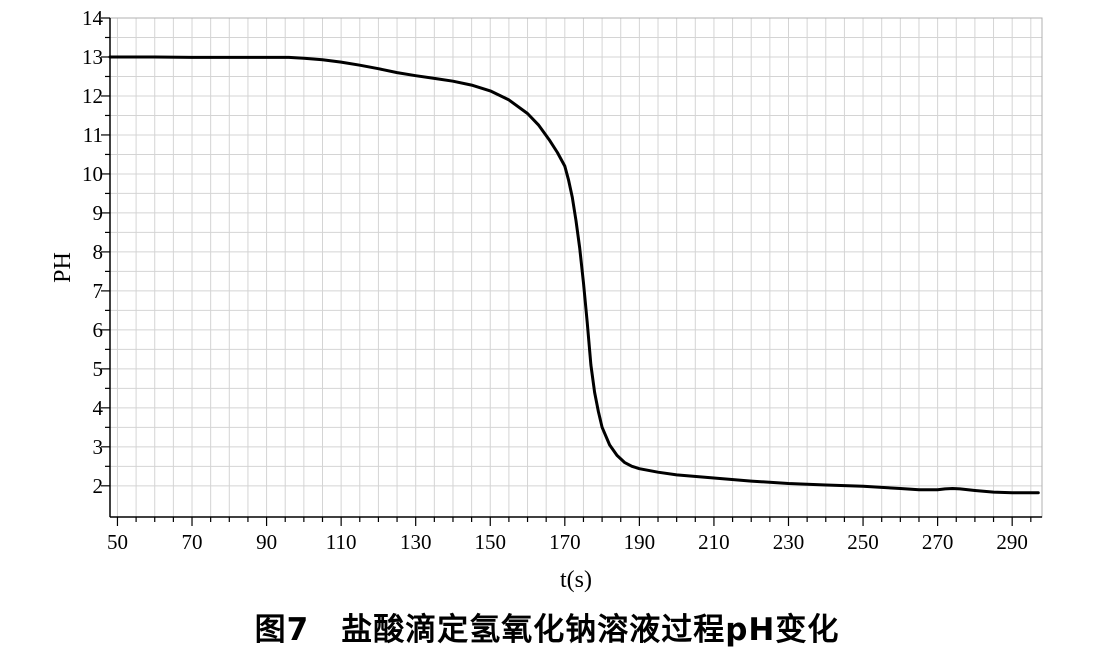 The width and height of the screenshot is (1094, 666). I want to click on y-tick-label: 10, so click(92, 174).